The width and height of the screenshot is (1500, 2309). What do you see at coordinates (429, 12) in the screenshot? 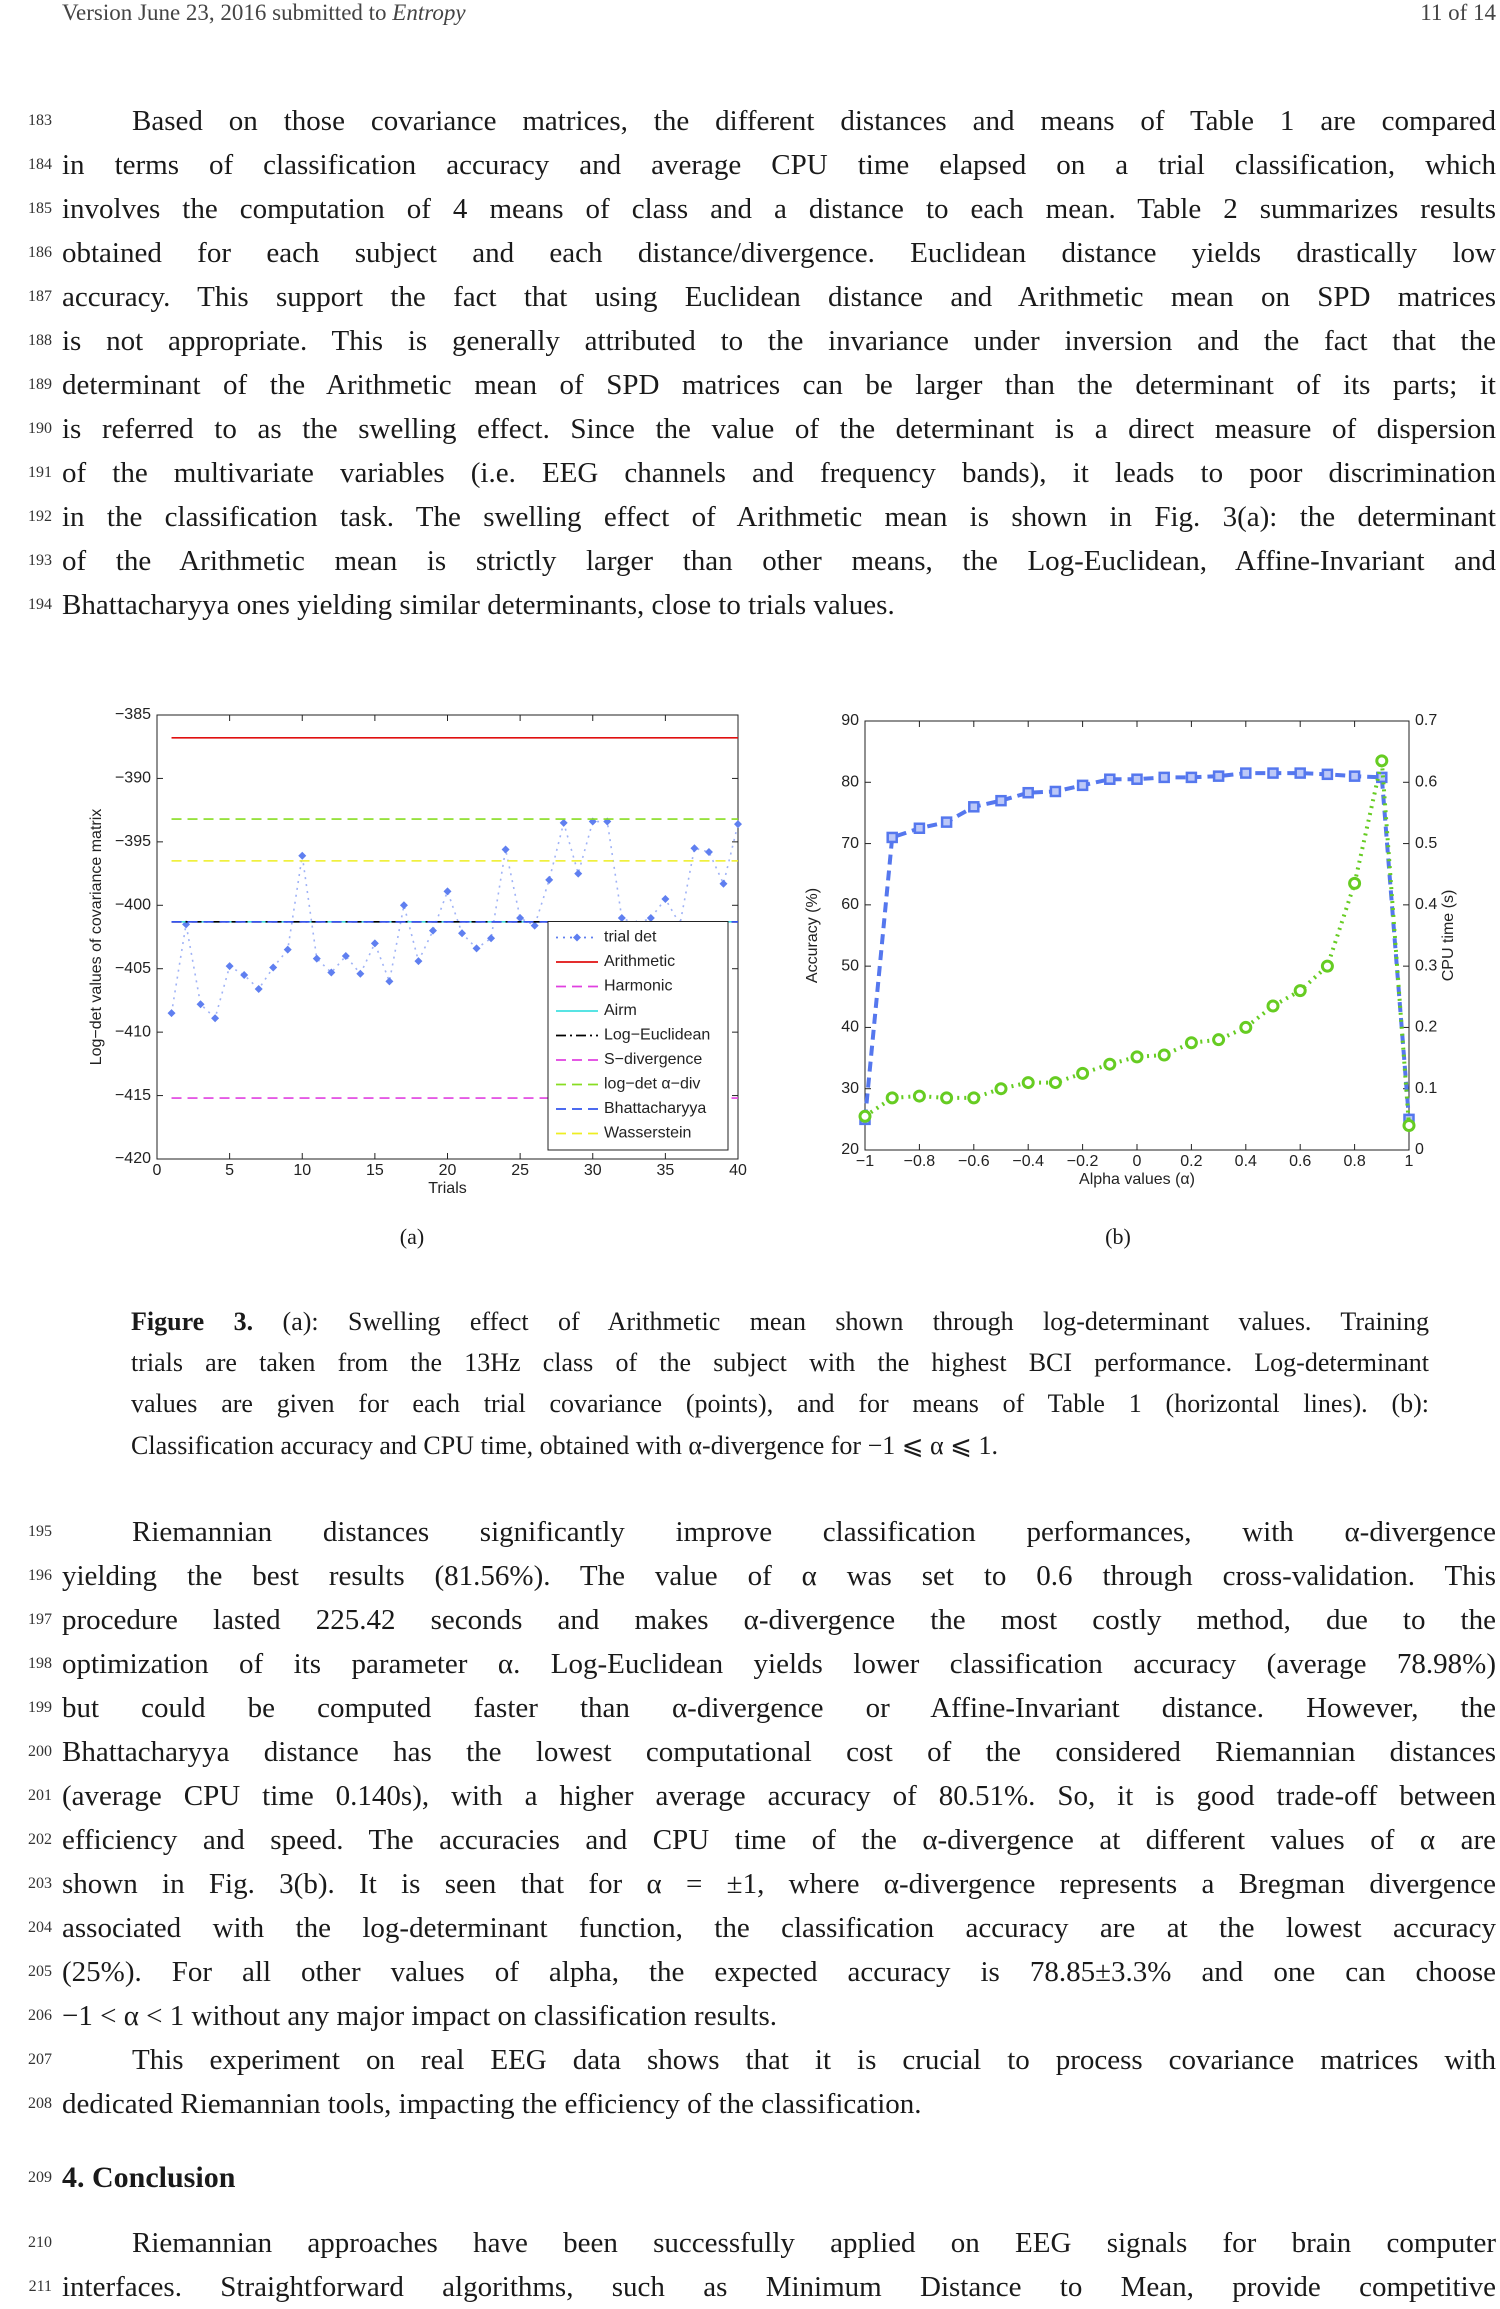
I see `journal: Entropy` at bounding box center [429, 12].